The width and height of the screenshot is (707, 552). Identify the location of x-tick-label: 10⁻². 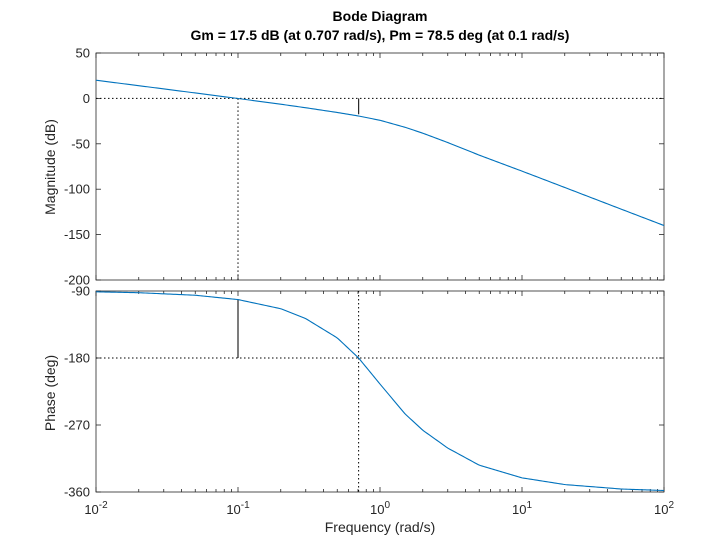
(96, 508).